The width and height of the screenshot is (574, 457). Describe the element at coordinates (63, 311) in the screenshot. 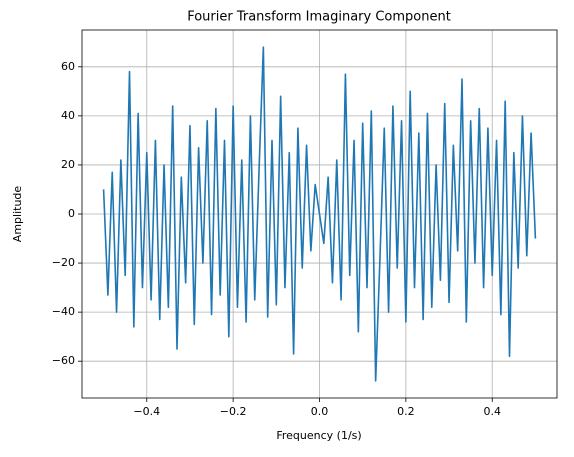

I see `y-tick-label: −40` at that location.